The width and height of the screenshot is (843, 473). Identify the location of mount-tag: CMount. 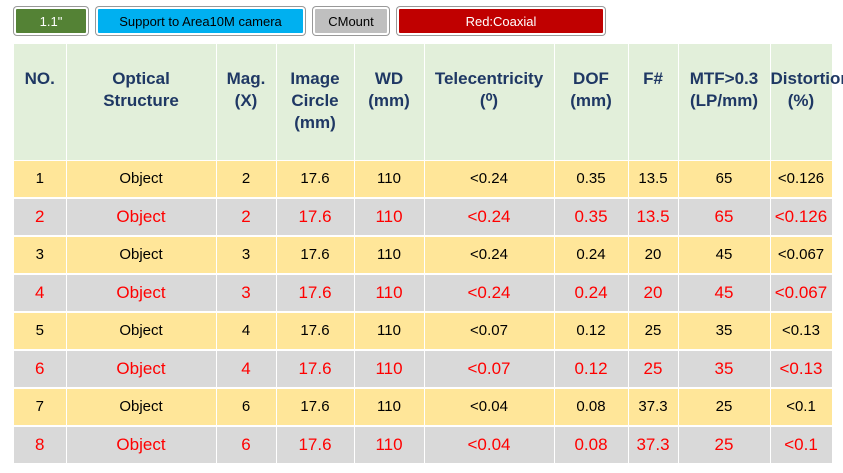
(351, 21).